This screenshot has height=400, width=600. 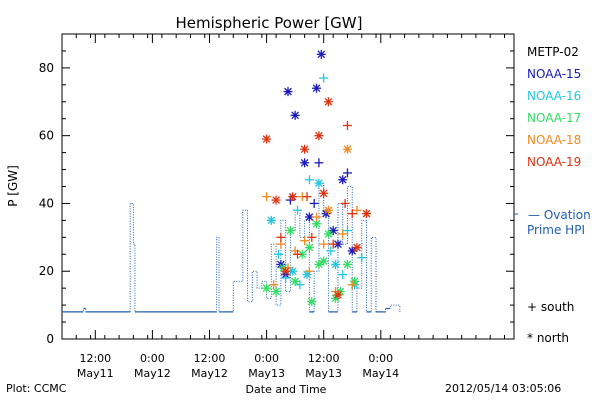 What do you see at coordinates (50, 339) in the screenshot?
I see `y-tick-label: 0` at bounding box center [50, 339].